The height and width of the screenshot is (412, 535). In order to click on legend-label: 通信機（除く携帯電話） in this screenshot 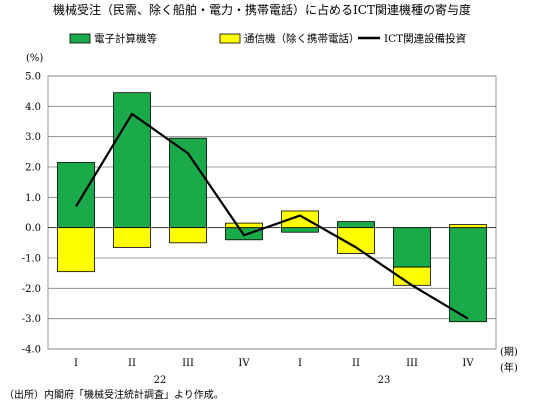, I will do `click(302, 38)`.